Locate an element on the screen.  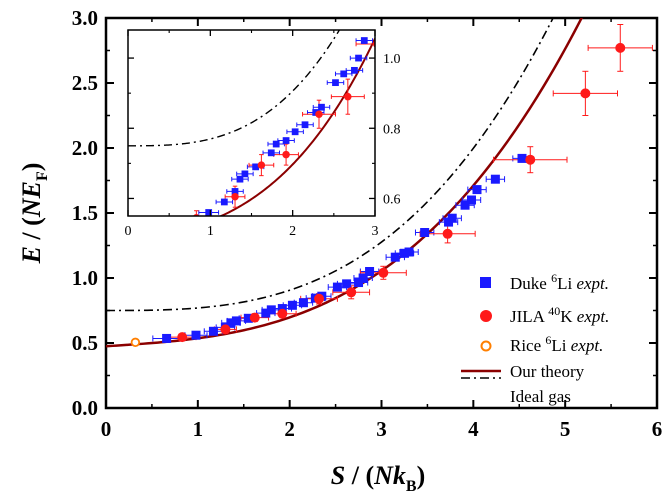
x-axis-title: S / (NkB) is located at coordinates (378, 476).